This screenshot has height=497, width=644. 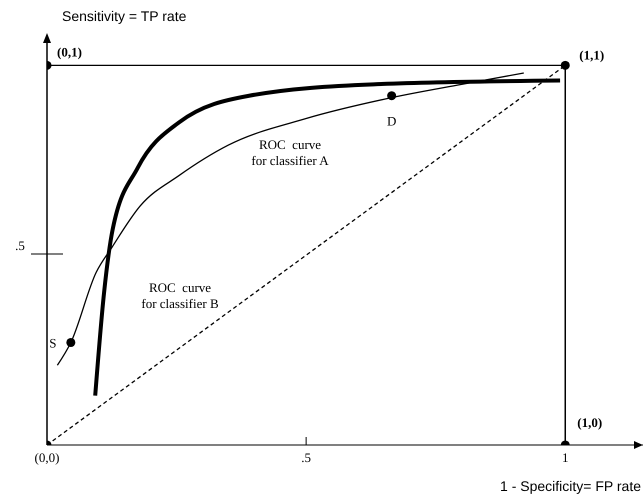 I want to click on annotation: (1,0), so click(x=589, y=422).